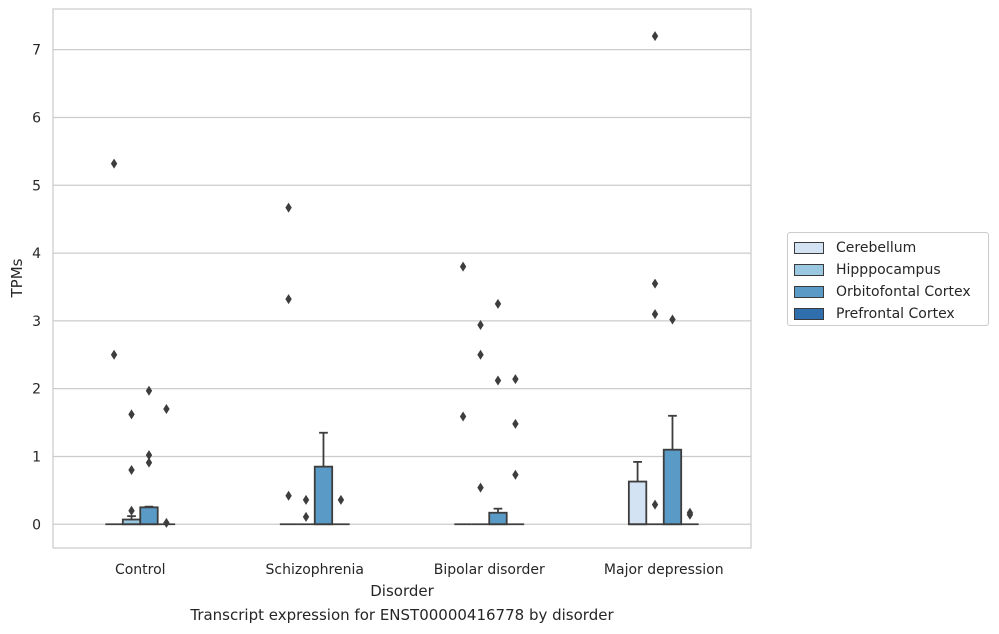 The height and width of the screenshot is (634, 999). I want to click on x-axis-label: Disorder, so click(402, 591).